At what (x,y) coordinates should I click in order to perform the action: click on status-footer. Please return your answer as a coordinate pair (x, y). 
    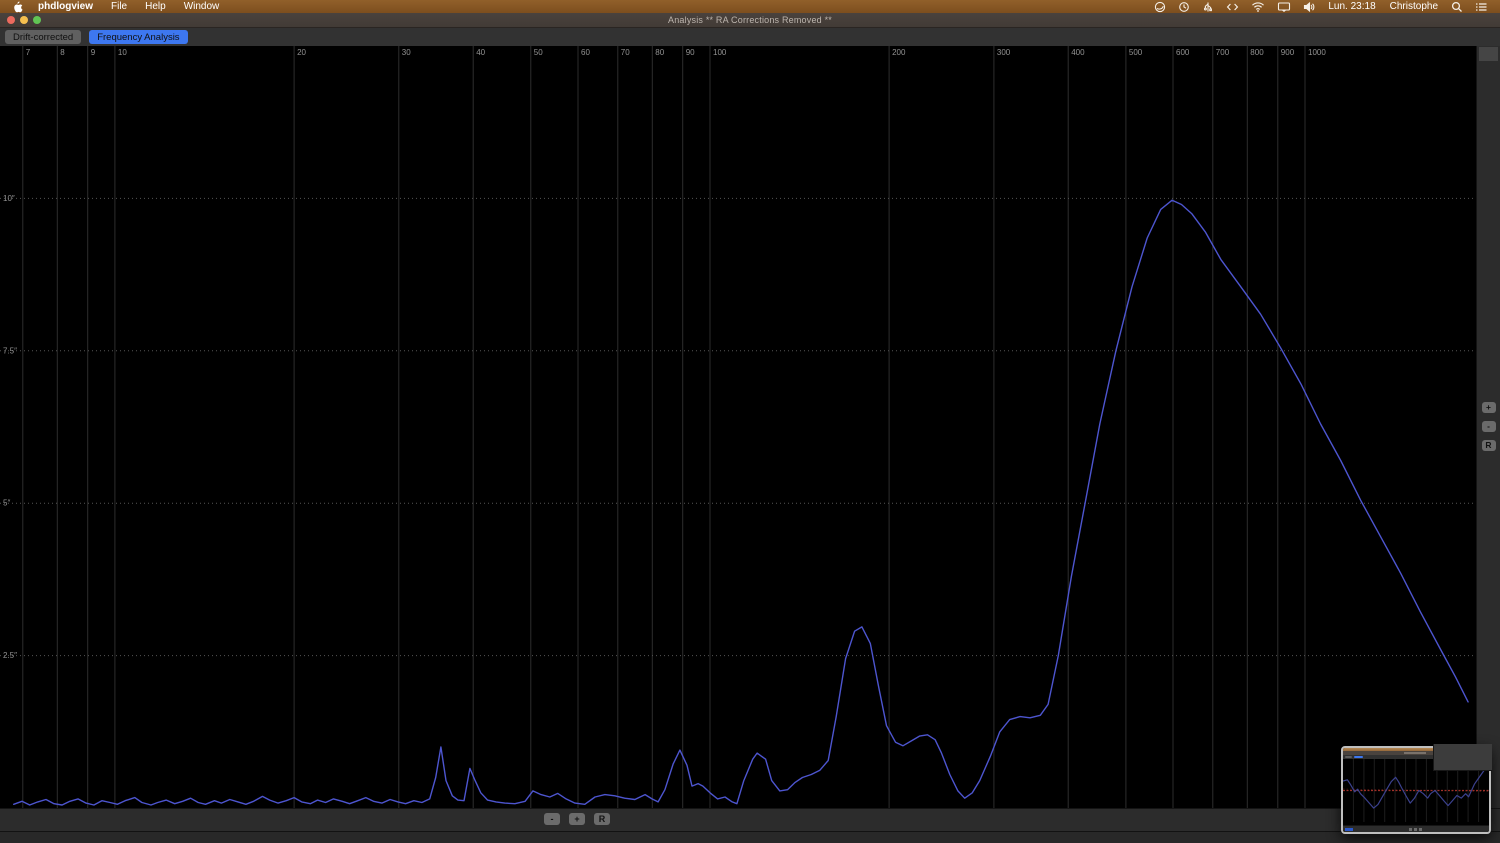
    Looking at the image, I should click on (750, 837).